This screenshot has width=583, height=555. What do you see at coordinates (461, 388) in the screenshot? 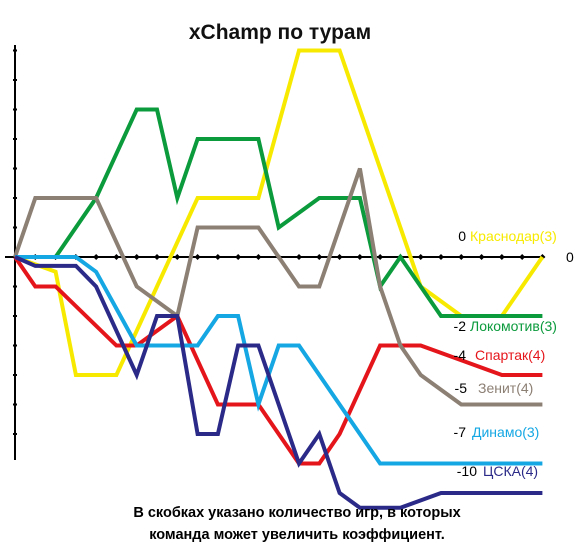
I see `series-value-label-4: -5` at bounding box center [461, 388].